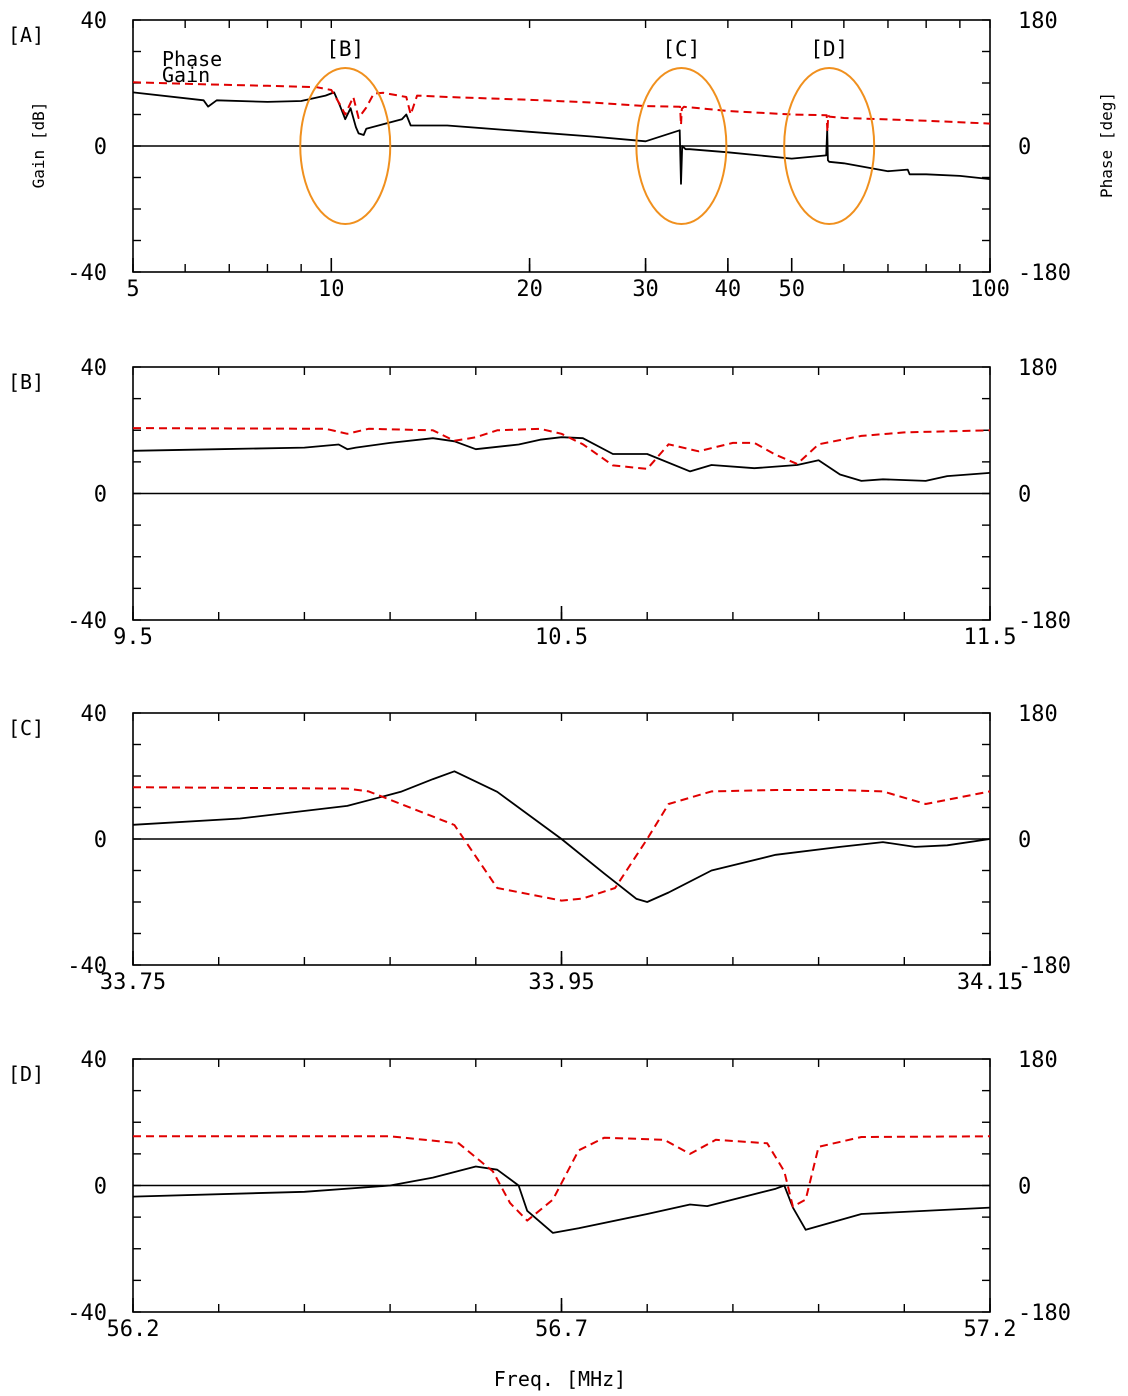 The image size is (1128, 1396). I want to click on x-tick-label: 56.7, so click(561, 1329).